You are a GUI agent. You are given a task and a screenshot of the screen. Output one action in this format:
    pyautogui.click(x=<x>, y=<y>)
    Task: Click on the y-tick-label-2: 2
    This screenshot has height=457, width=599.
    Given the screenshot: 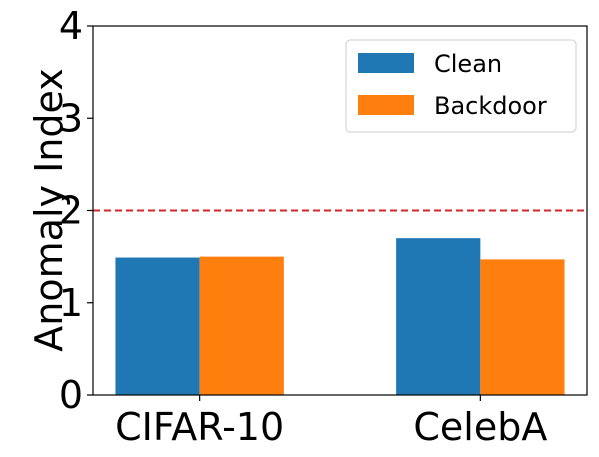 What is the action you would take?
    pyautogui.click(x=71, y=211)
    